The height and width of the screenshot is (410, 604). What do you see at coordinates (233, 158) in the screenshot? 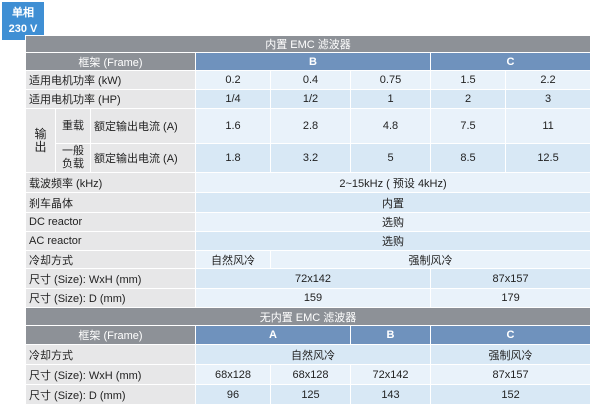
I see `cell: 1.8` at bounding box center [233, 158].